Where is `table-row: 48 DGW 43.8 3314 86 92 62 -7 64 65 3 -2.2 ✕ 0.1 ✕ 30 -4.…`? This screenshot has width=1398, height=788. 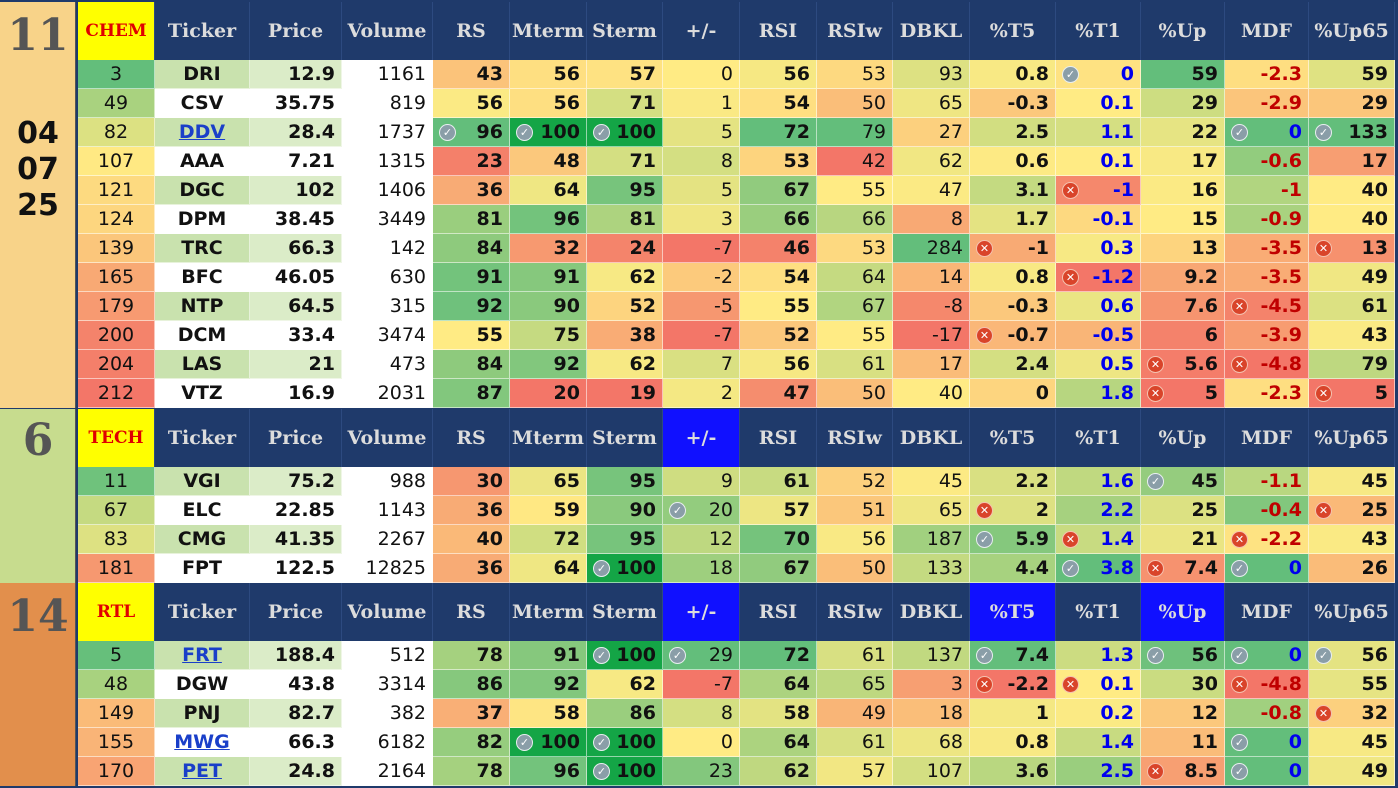
table-row: 48 DGW 43.8 3314 86 92 62 -7 64 65 3 -2.2 ✕ 0.1 ✕ 30 -4.… is located at coordinates (699, 684).